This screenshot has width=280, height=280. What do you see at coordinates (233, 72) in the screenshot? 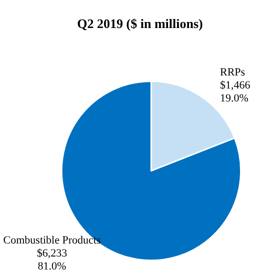
I see `slice-label: RRPs` at bounding box center [233, 72].